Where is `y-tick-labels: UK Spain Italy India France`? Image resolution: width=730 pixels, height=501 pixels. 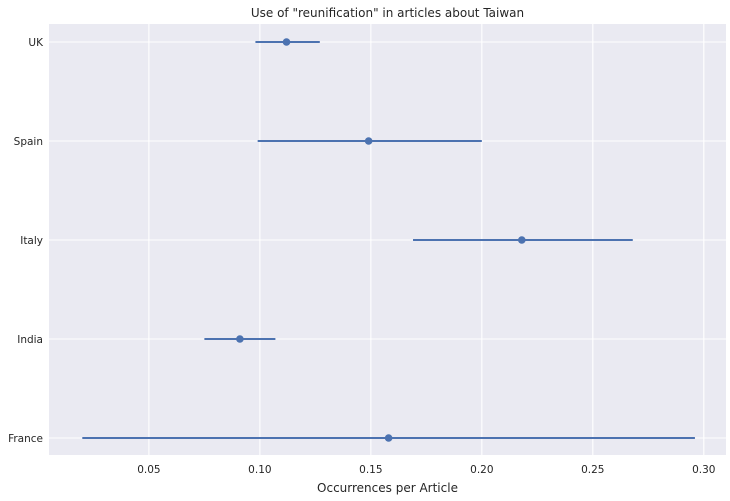
y-tick-labels: UK Spain Italy India France is located at coordinates (26, 241).